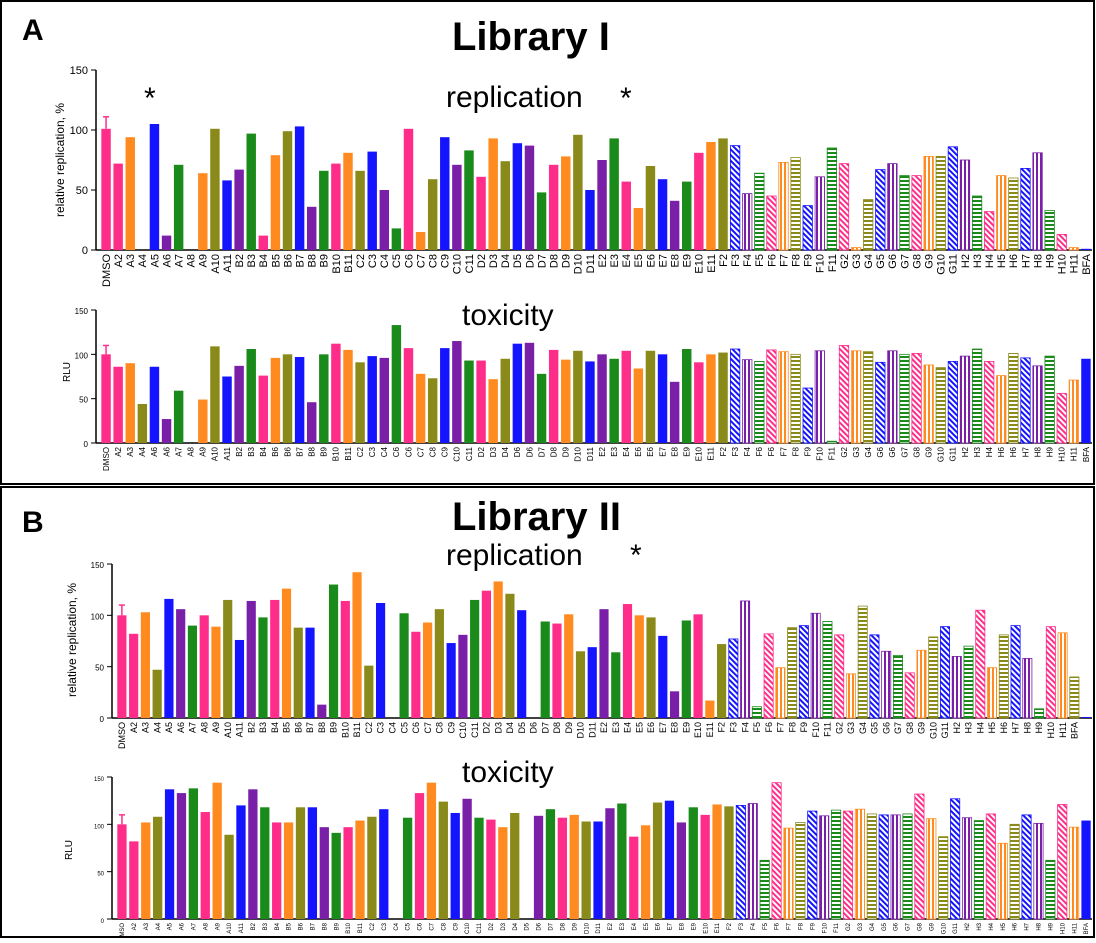  I want to click on x-tick-label: B5, so click(276, 260).